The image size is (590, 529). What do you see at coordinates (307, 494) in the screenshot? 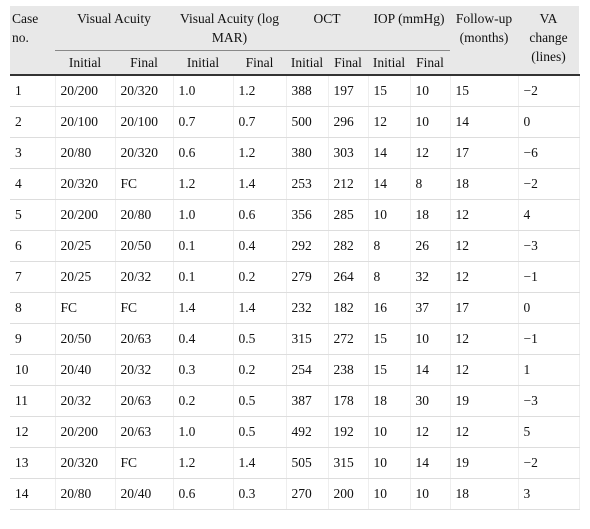
I see `table-cell: 270` at bounding box center [307, 494].